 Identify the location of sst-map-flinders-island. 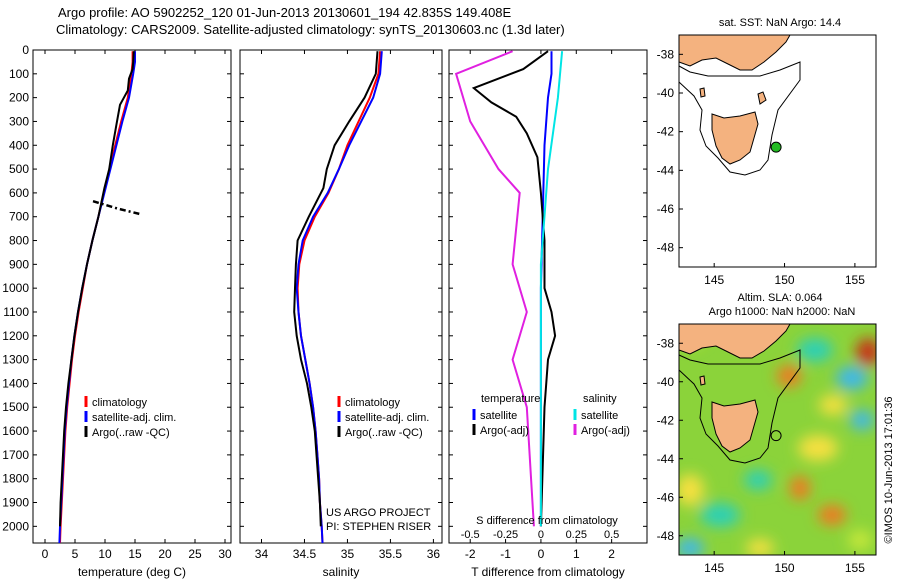
(762, 98).